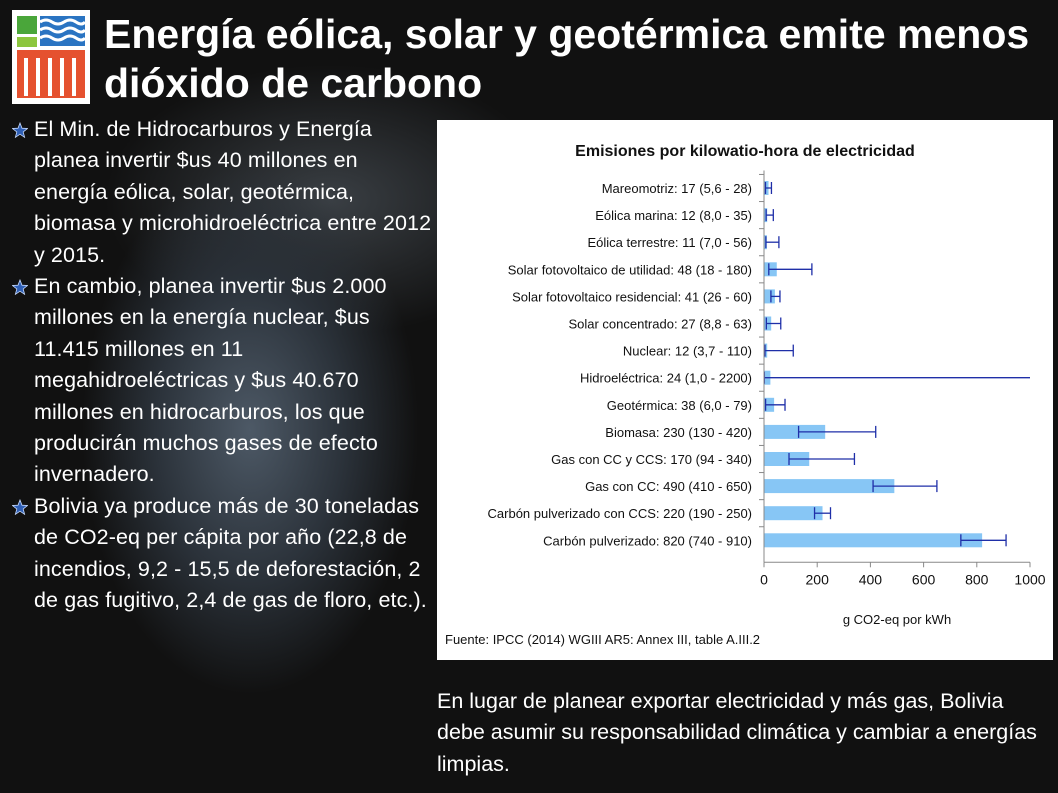 Image resolution: width=1058 pixels, height=793 pixels. I want to click on category-label: Hidroeléctrica: 24 (1,0 - 2200), so click(666, 378).